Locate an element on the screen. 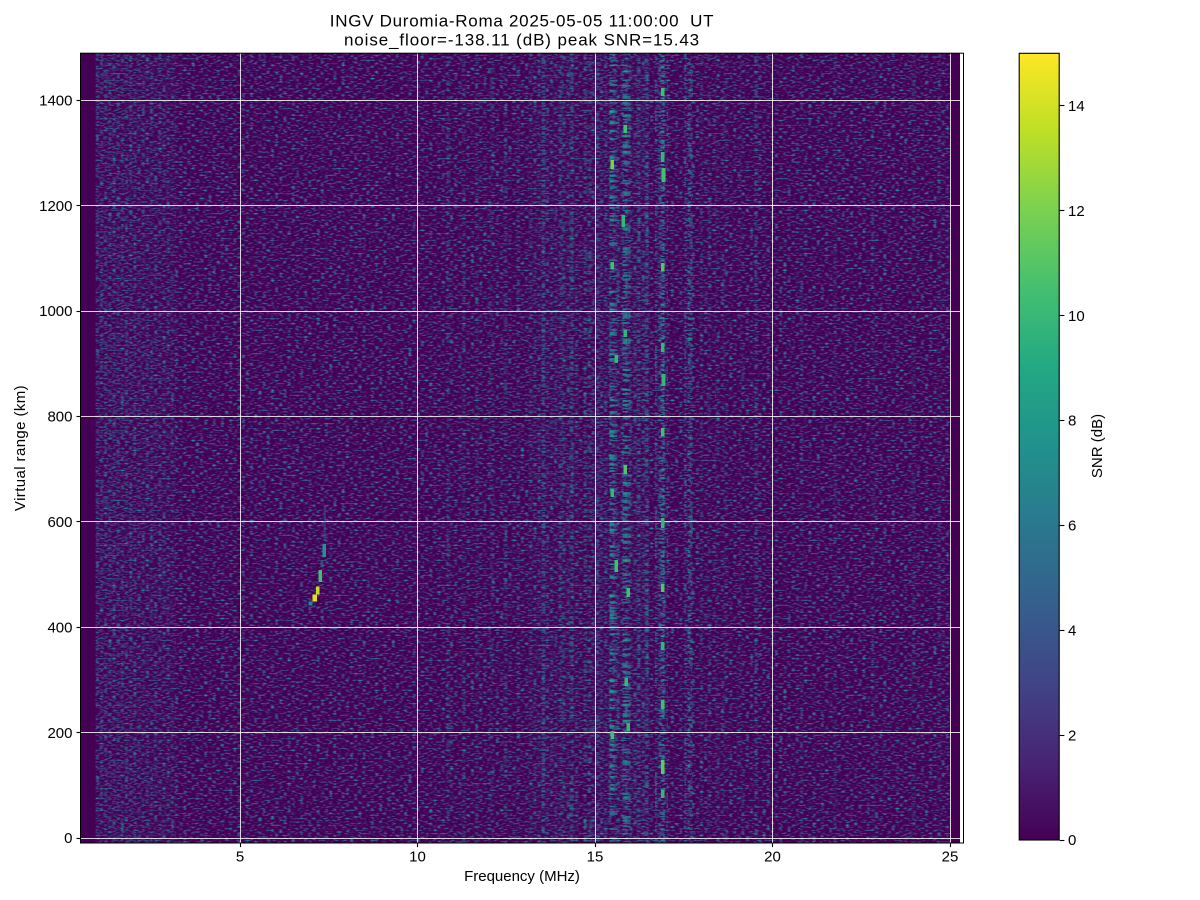 The image size is (1200, 900). svg-text: 1400 is located at coordinates (55, 100).